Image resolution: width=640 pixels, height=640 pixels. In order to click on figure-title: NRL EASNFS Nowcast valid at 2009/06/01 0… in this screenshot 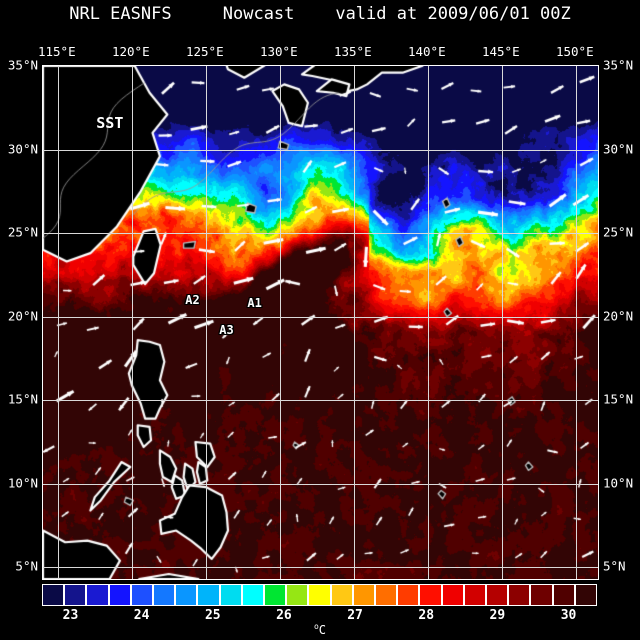, I will do `click(320, 14)`.